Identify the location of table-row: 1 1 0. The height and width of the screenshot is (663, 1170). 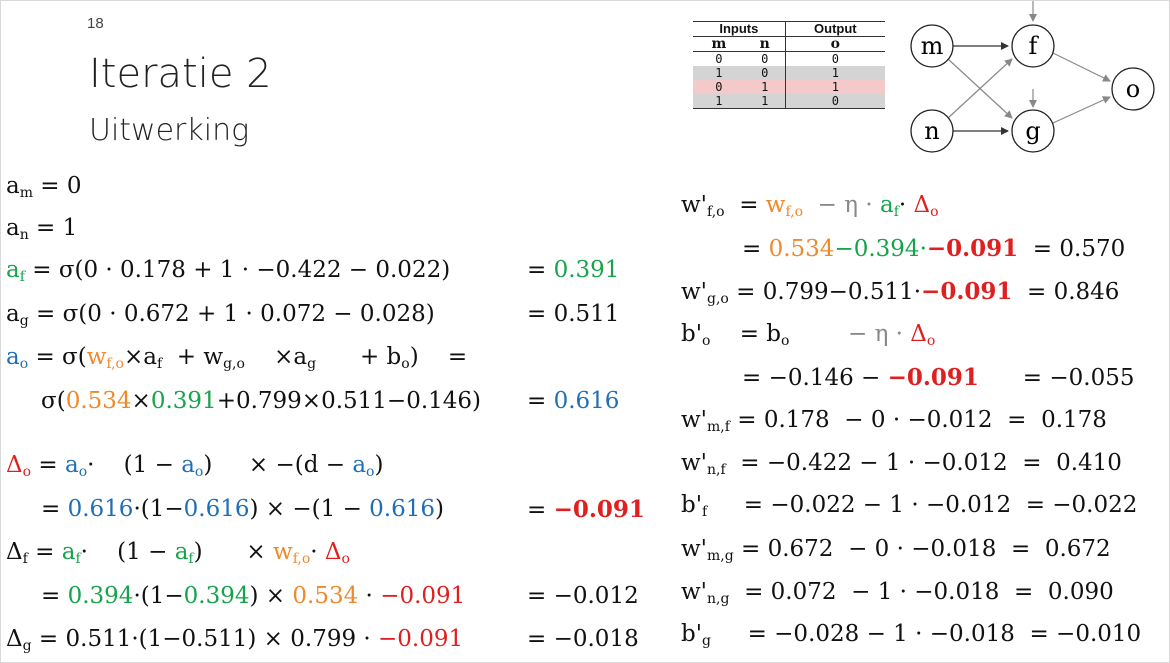
(789, 101).